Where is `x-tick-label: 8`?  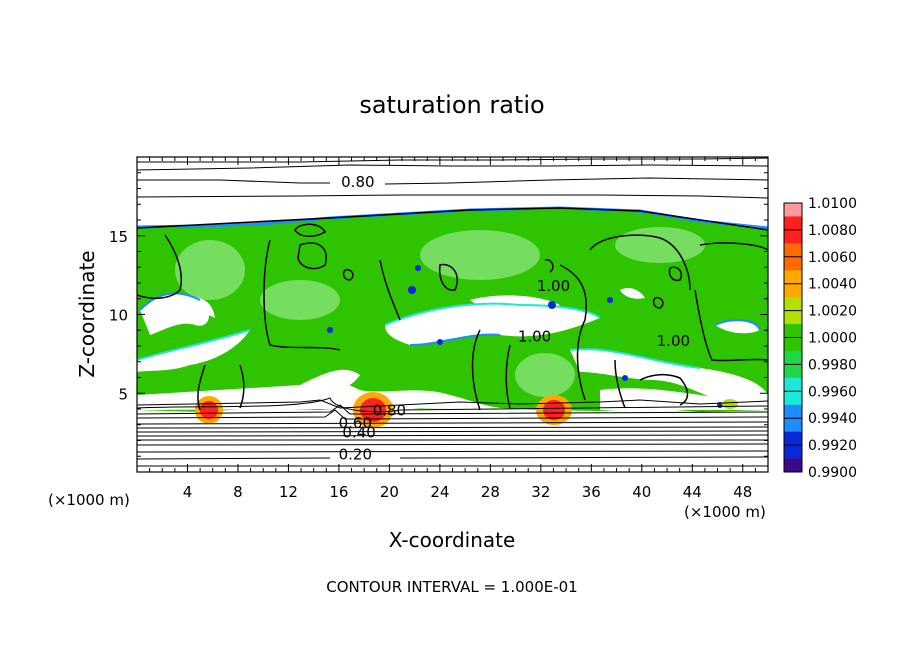 x-tick-label: 8 is located at coordinates (238, 492).